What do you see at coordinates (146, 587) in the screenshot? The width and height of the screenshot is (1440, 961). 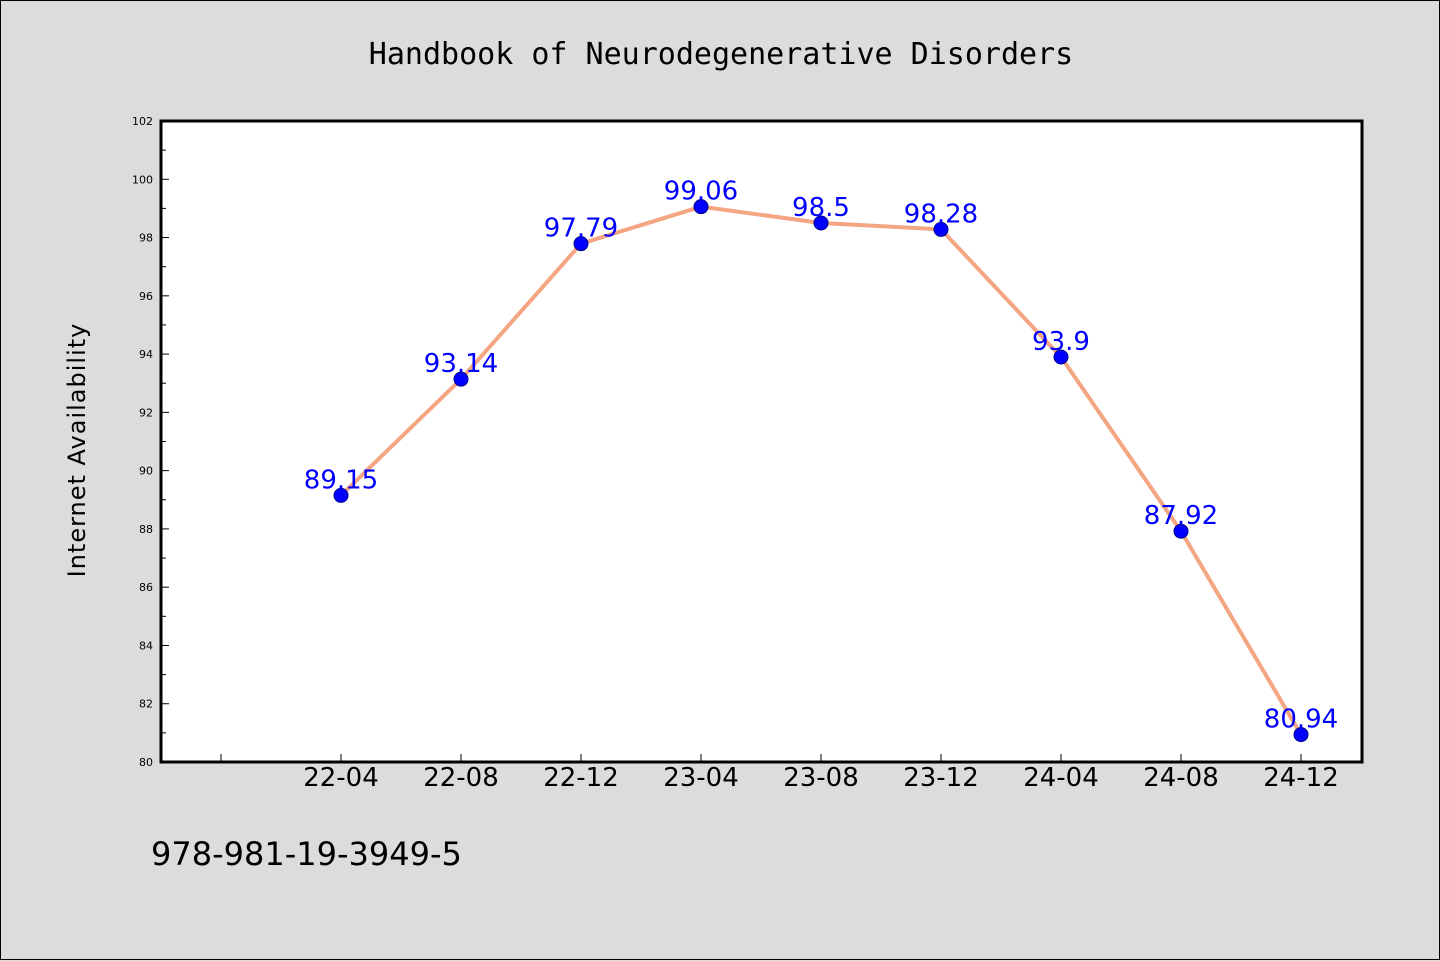 I see `y-tick-label: 86` at bounding box center [146, 587].